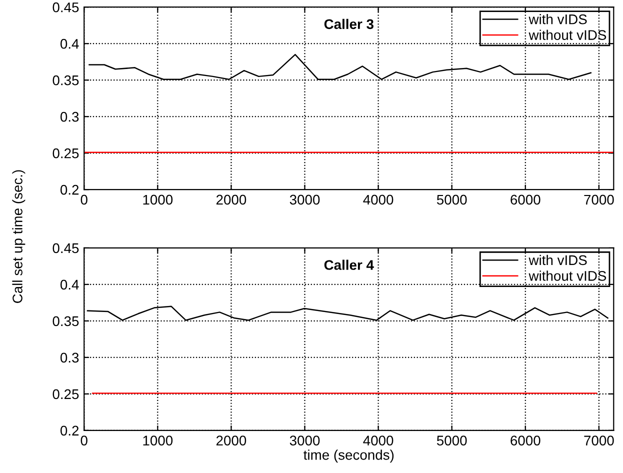 This screenshot has height=473, width=623. What do you see at coordinates (349, 456) in the screenshot?
I see `x-axis-title: time (seconds)` at bounding box center [349, 456].